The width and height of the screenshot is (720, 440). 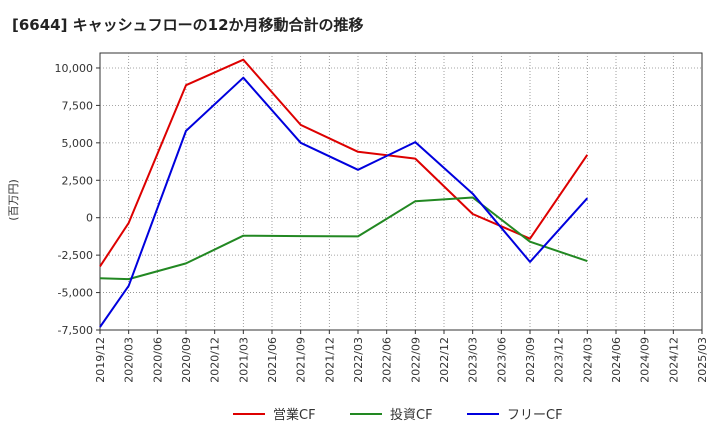 What do you see at coordinates (411, 415) in the screenshot?
I see `legend-label: 投資CF` at bounding box center [411, 415].